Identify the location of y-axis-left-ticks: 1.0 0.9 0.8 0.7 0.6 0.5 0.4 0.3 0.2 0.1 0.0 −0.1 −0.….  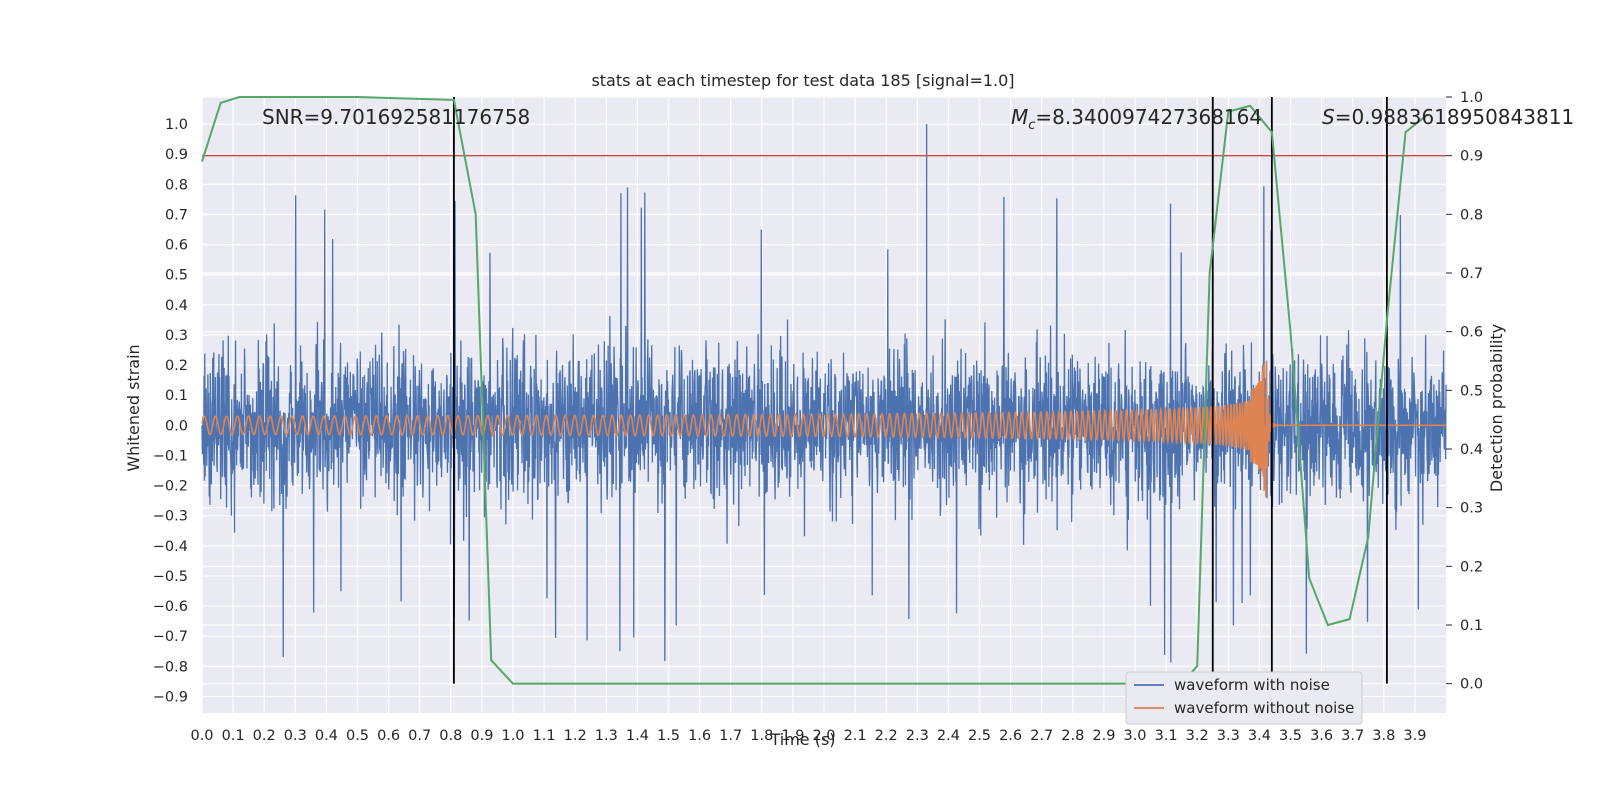
(170, 411).